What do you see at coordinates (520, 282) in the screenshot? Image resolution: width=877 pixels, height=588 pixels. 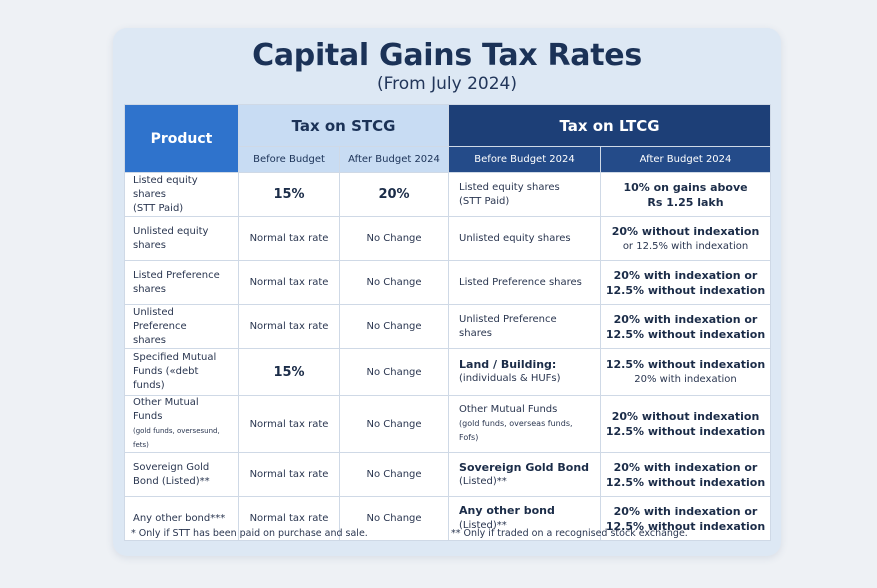 I see `ltcg-product-line-1: Listed Preference shares` at bounding box center [520, 282].